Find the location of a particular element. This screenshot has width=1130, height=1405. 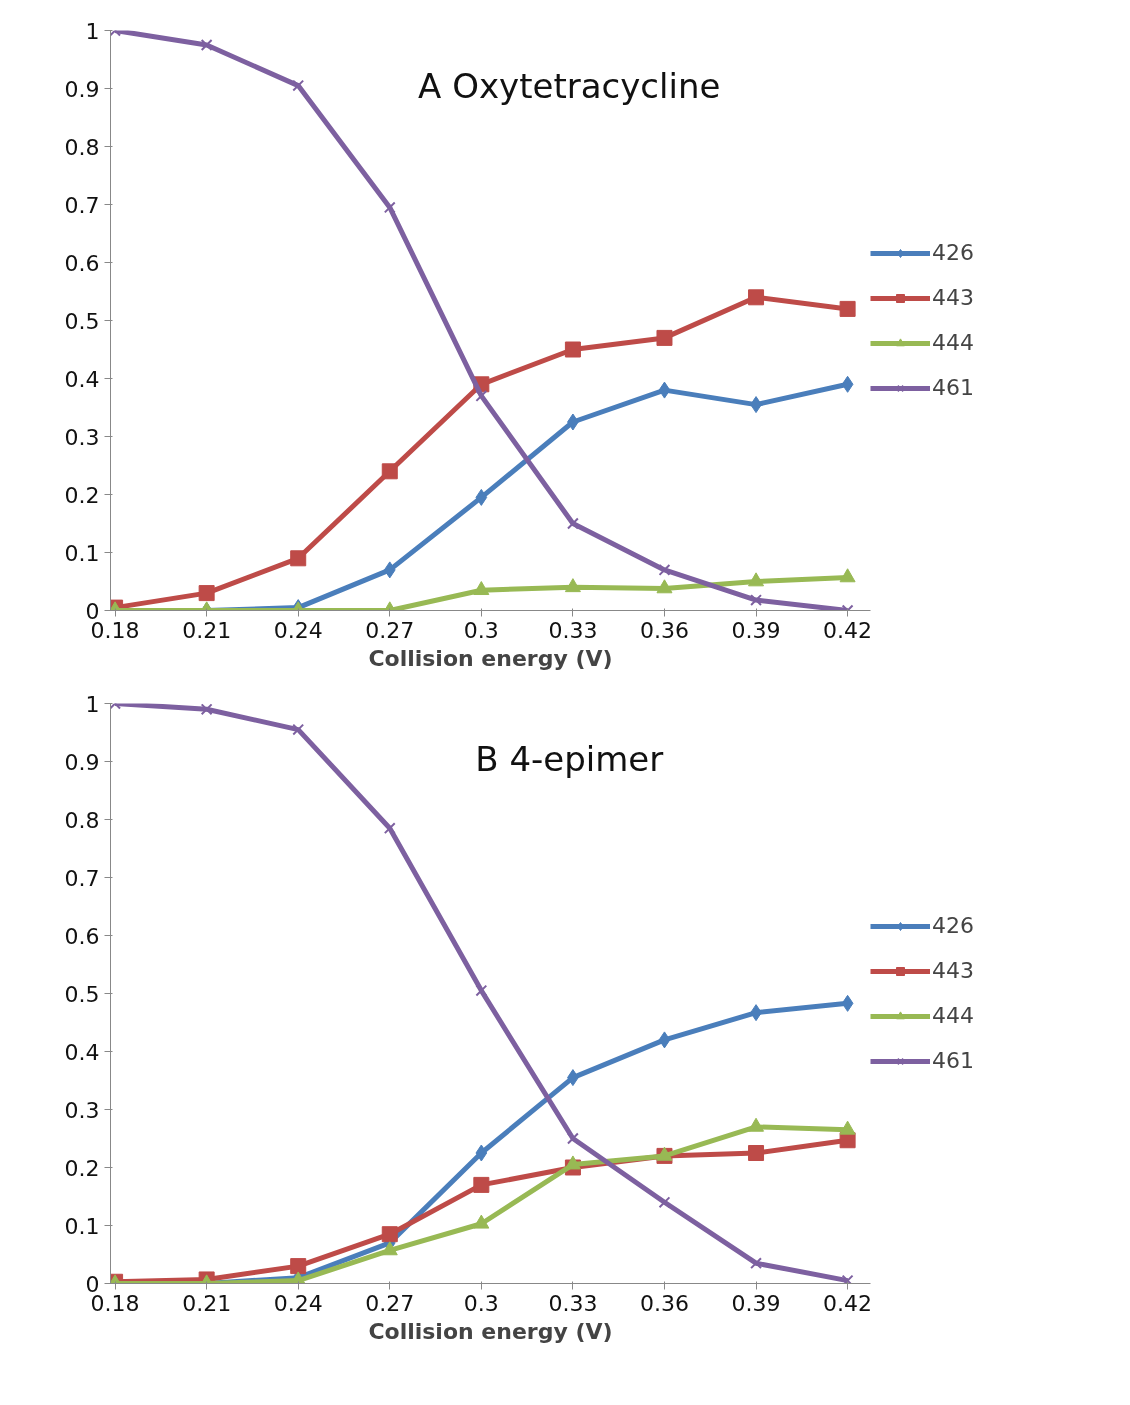

text: A Oxytetracycline is located at coordinates (569, 85).